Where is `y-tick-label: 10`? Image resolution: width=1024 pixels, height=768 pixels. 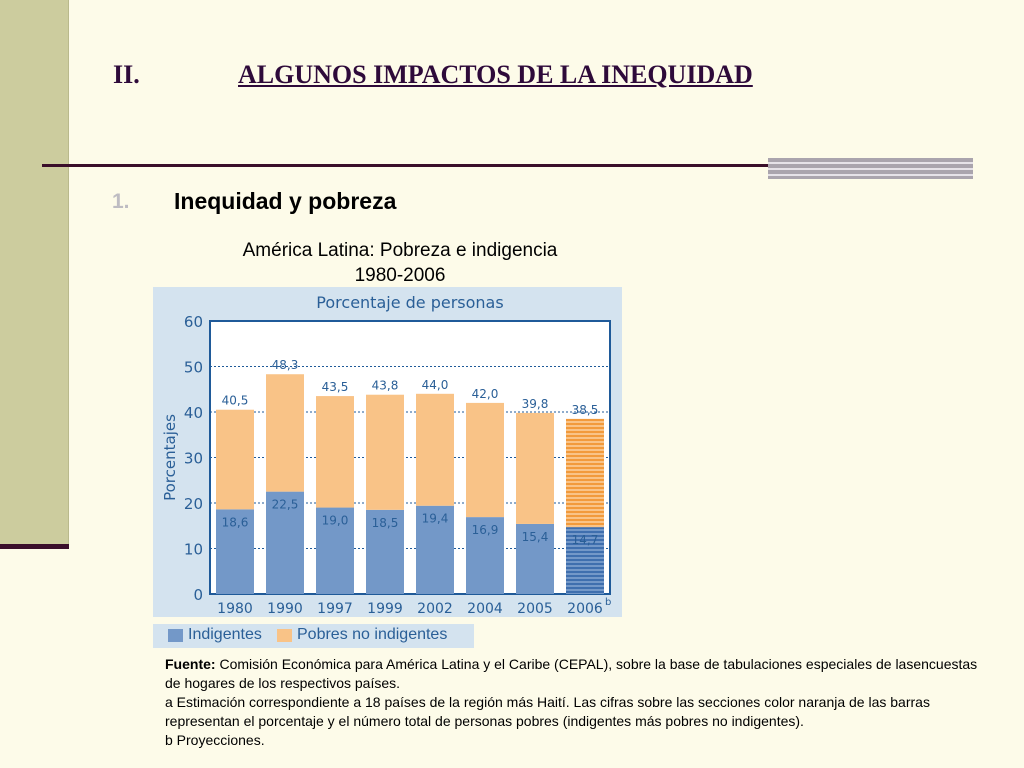 y-tick-label: 10 is located at coordinates (193, 550).